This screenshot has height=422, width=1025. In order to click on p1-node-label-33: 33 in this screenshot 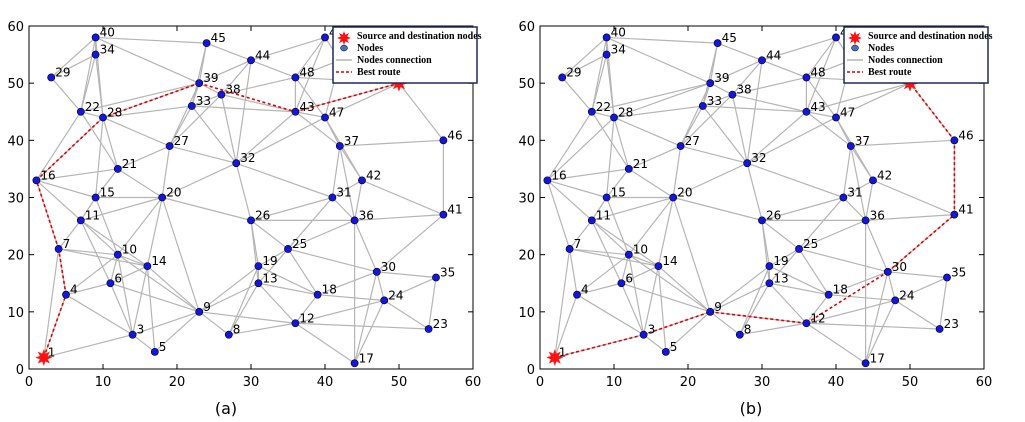, I will do `click(714, 101)`.